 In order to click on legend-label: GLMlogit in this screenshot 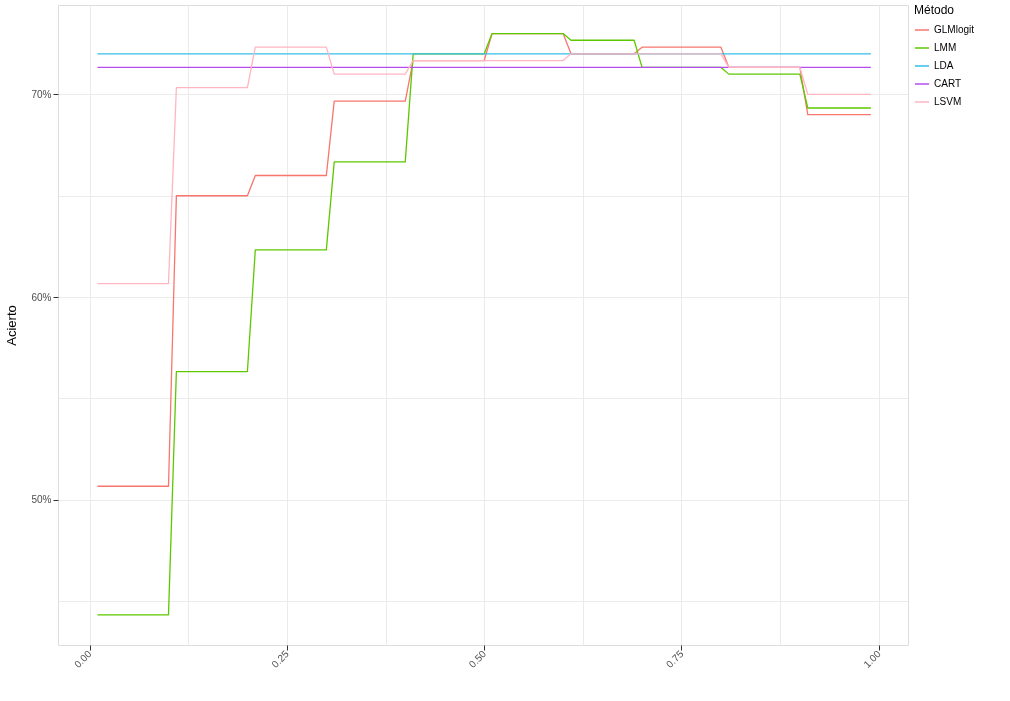, I will do `click(954, 29)`.